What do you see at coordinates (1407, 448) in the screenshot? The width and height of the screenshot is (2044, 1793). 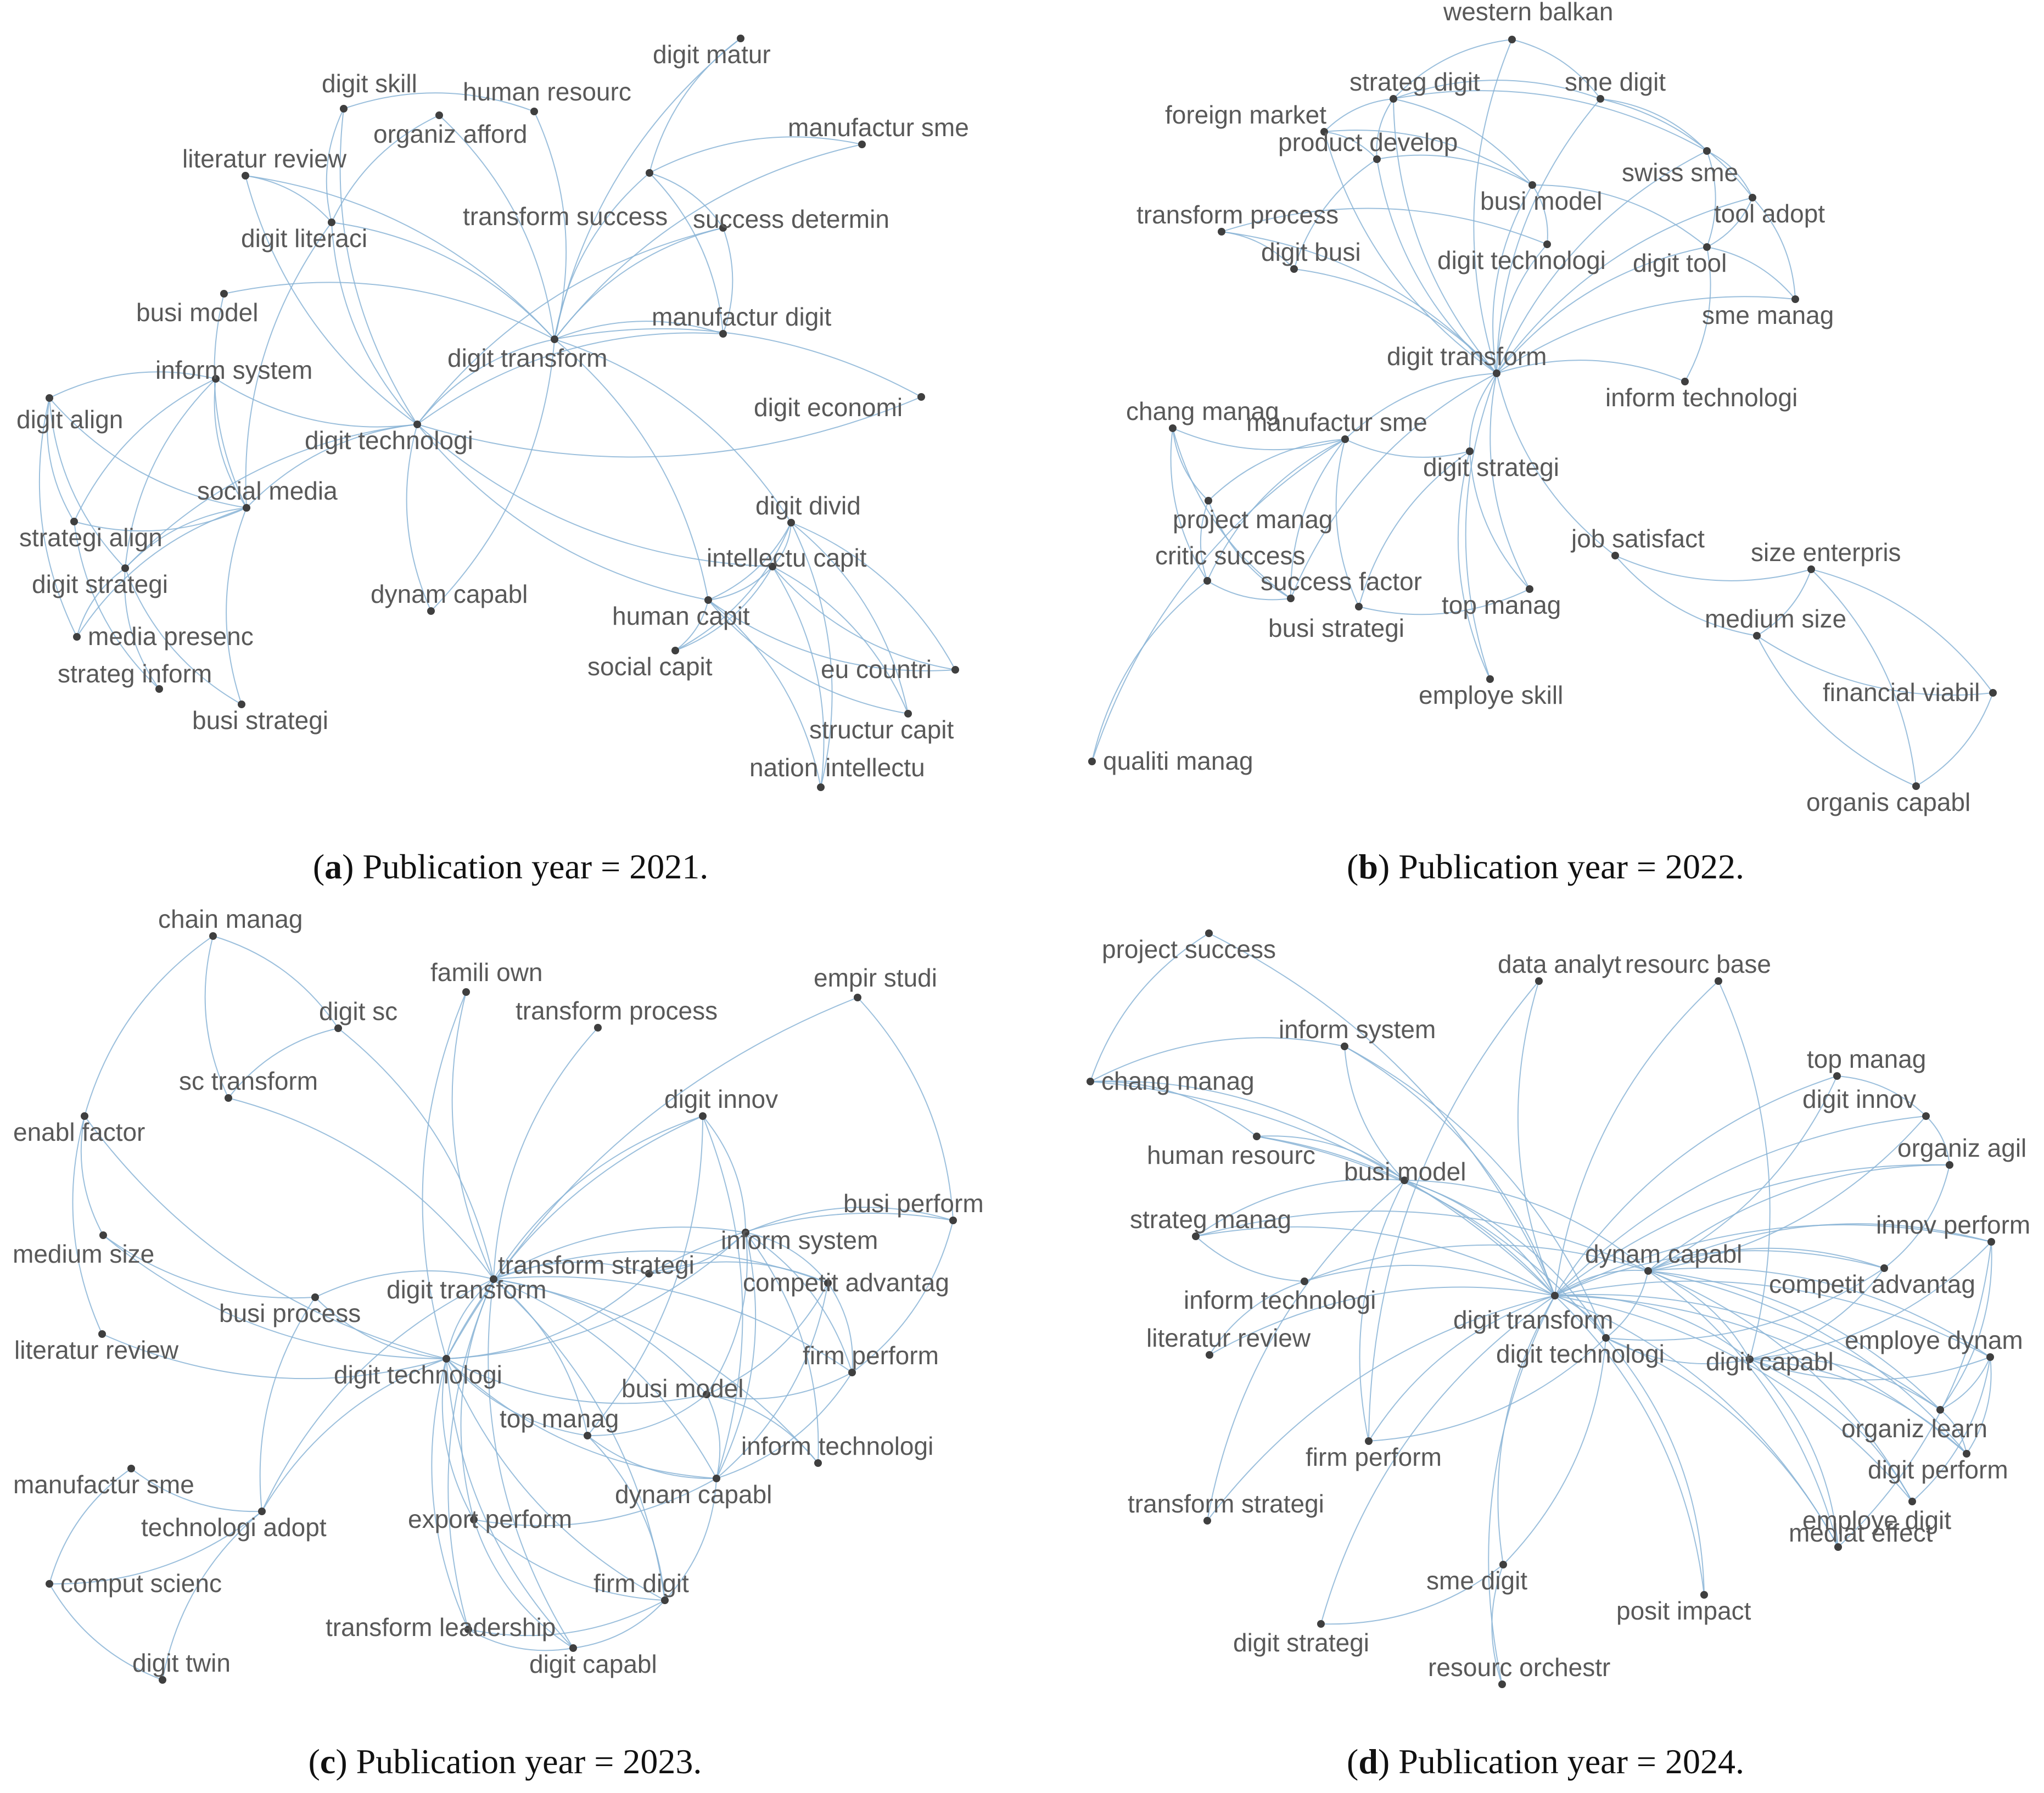 I see `edge-manufactur-sme--digit-strategi` at bounding box center [1407, 448].